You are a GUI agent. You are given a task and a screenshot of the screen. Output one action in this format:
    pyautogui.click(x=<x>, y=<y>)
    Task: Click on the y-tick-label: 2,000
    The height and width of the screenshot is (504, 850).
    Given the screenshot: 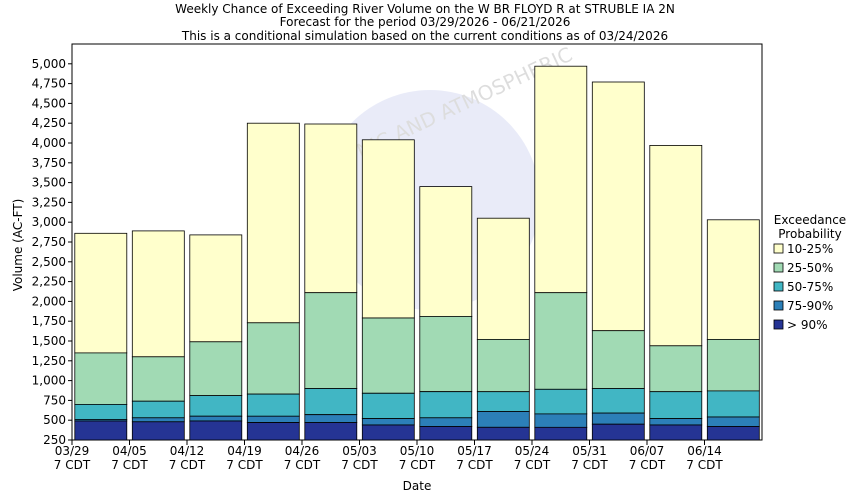 What is the action you would take?
    pyautogui.click(x=49, y=301)
    